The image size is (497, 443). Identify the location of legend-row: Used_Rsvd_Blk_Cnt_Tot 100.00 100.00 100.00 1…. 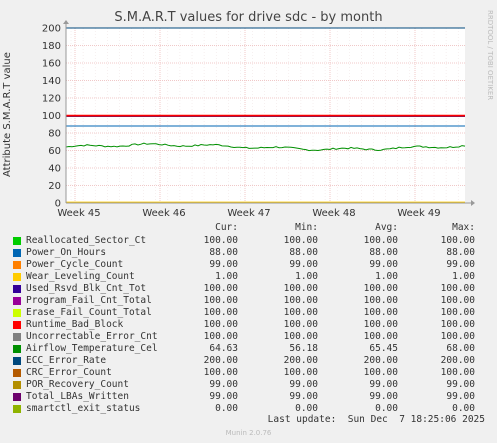
(248, 289).